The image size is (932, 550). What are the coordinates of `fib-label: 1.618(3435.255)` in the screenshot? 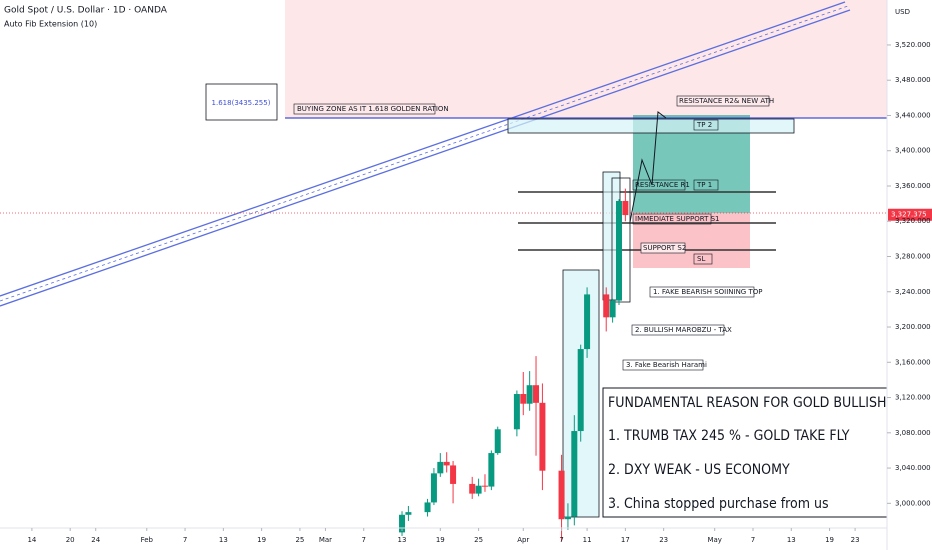 It's located at (241, 103).